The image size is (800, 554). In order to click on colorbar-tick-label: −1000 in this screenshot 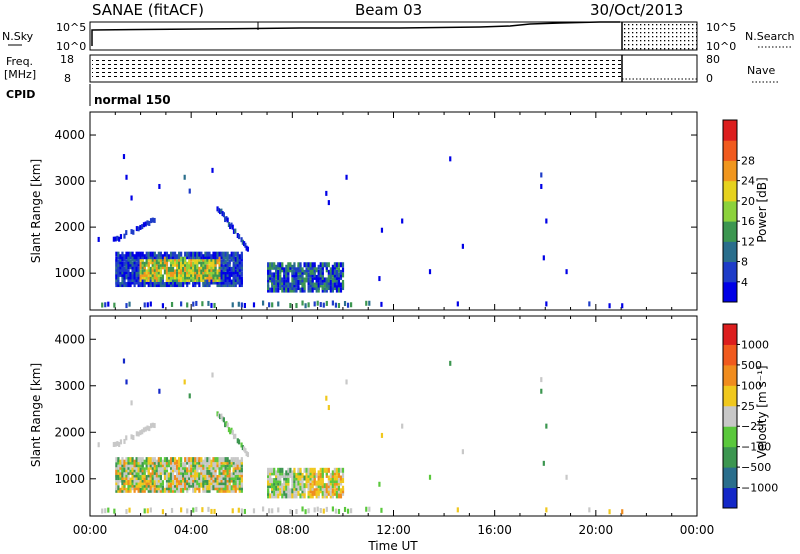, I will do `click(759, 488)`.